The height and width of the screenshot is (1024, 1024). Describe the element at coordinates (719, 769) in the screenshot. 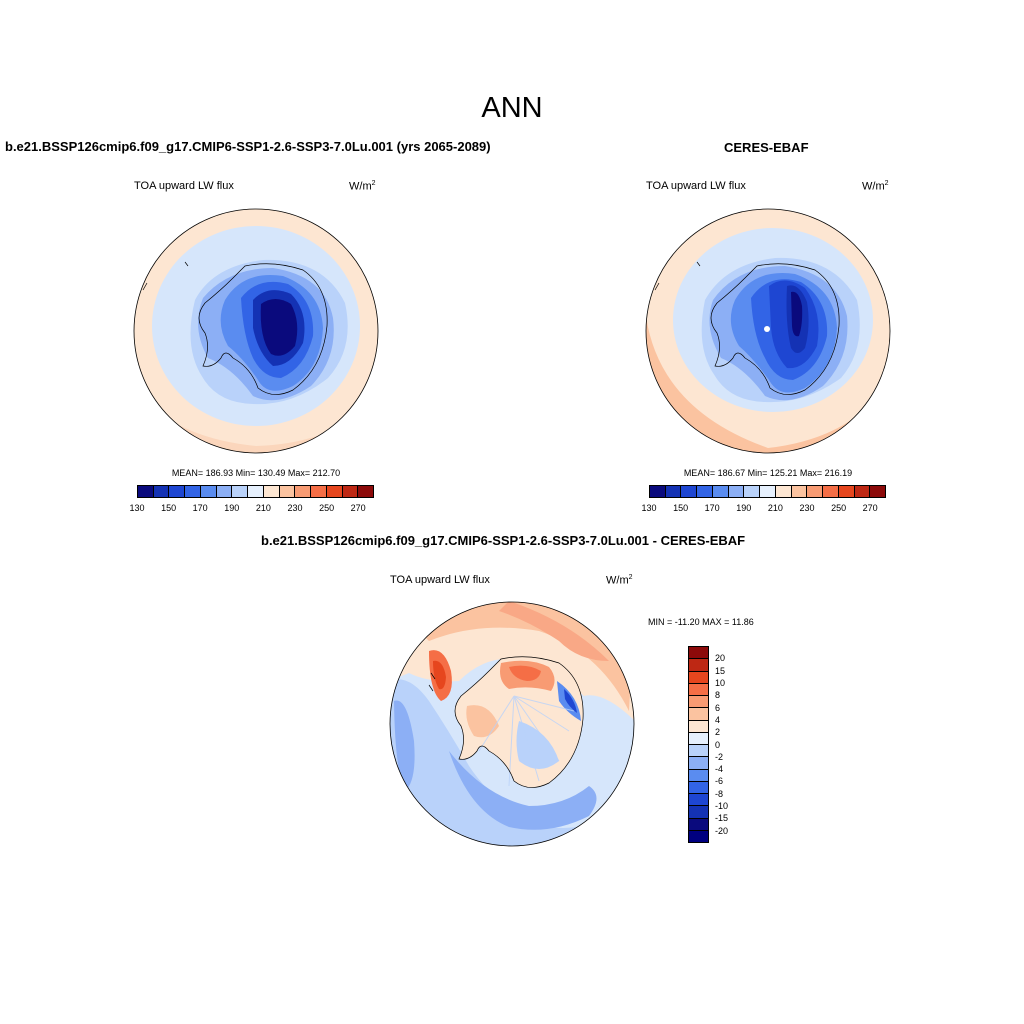

I see `colorbar-tick-label: -4` at that location.